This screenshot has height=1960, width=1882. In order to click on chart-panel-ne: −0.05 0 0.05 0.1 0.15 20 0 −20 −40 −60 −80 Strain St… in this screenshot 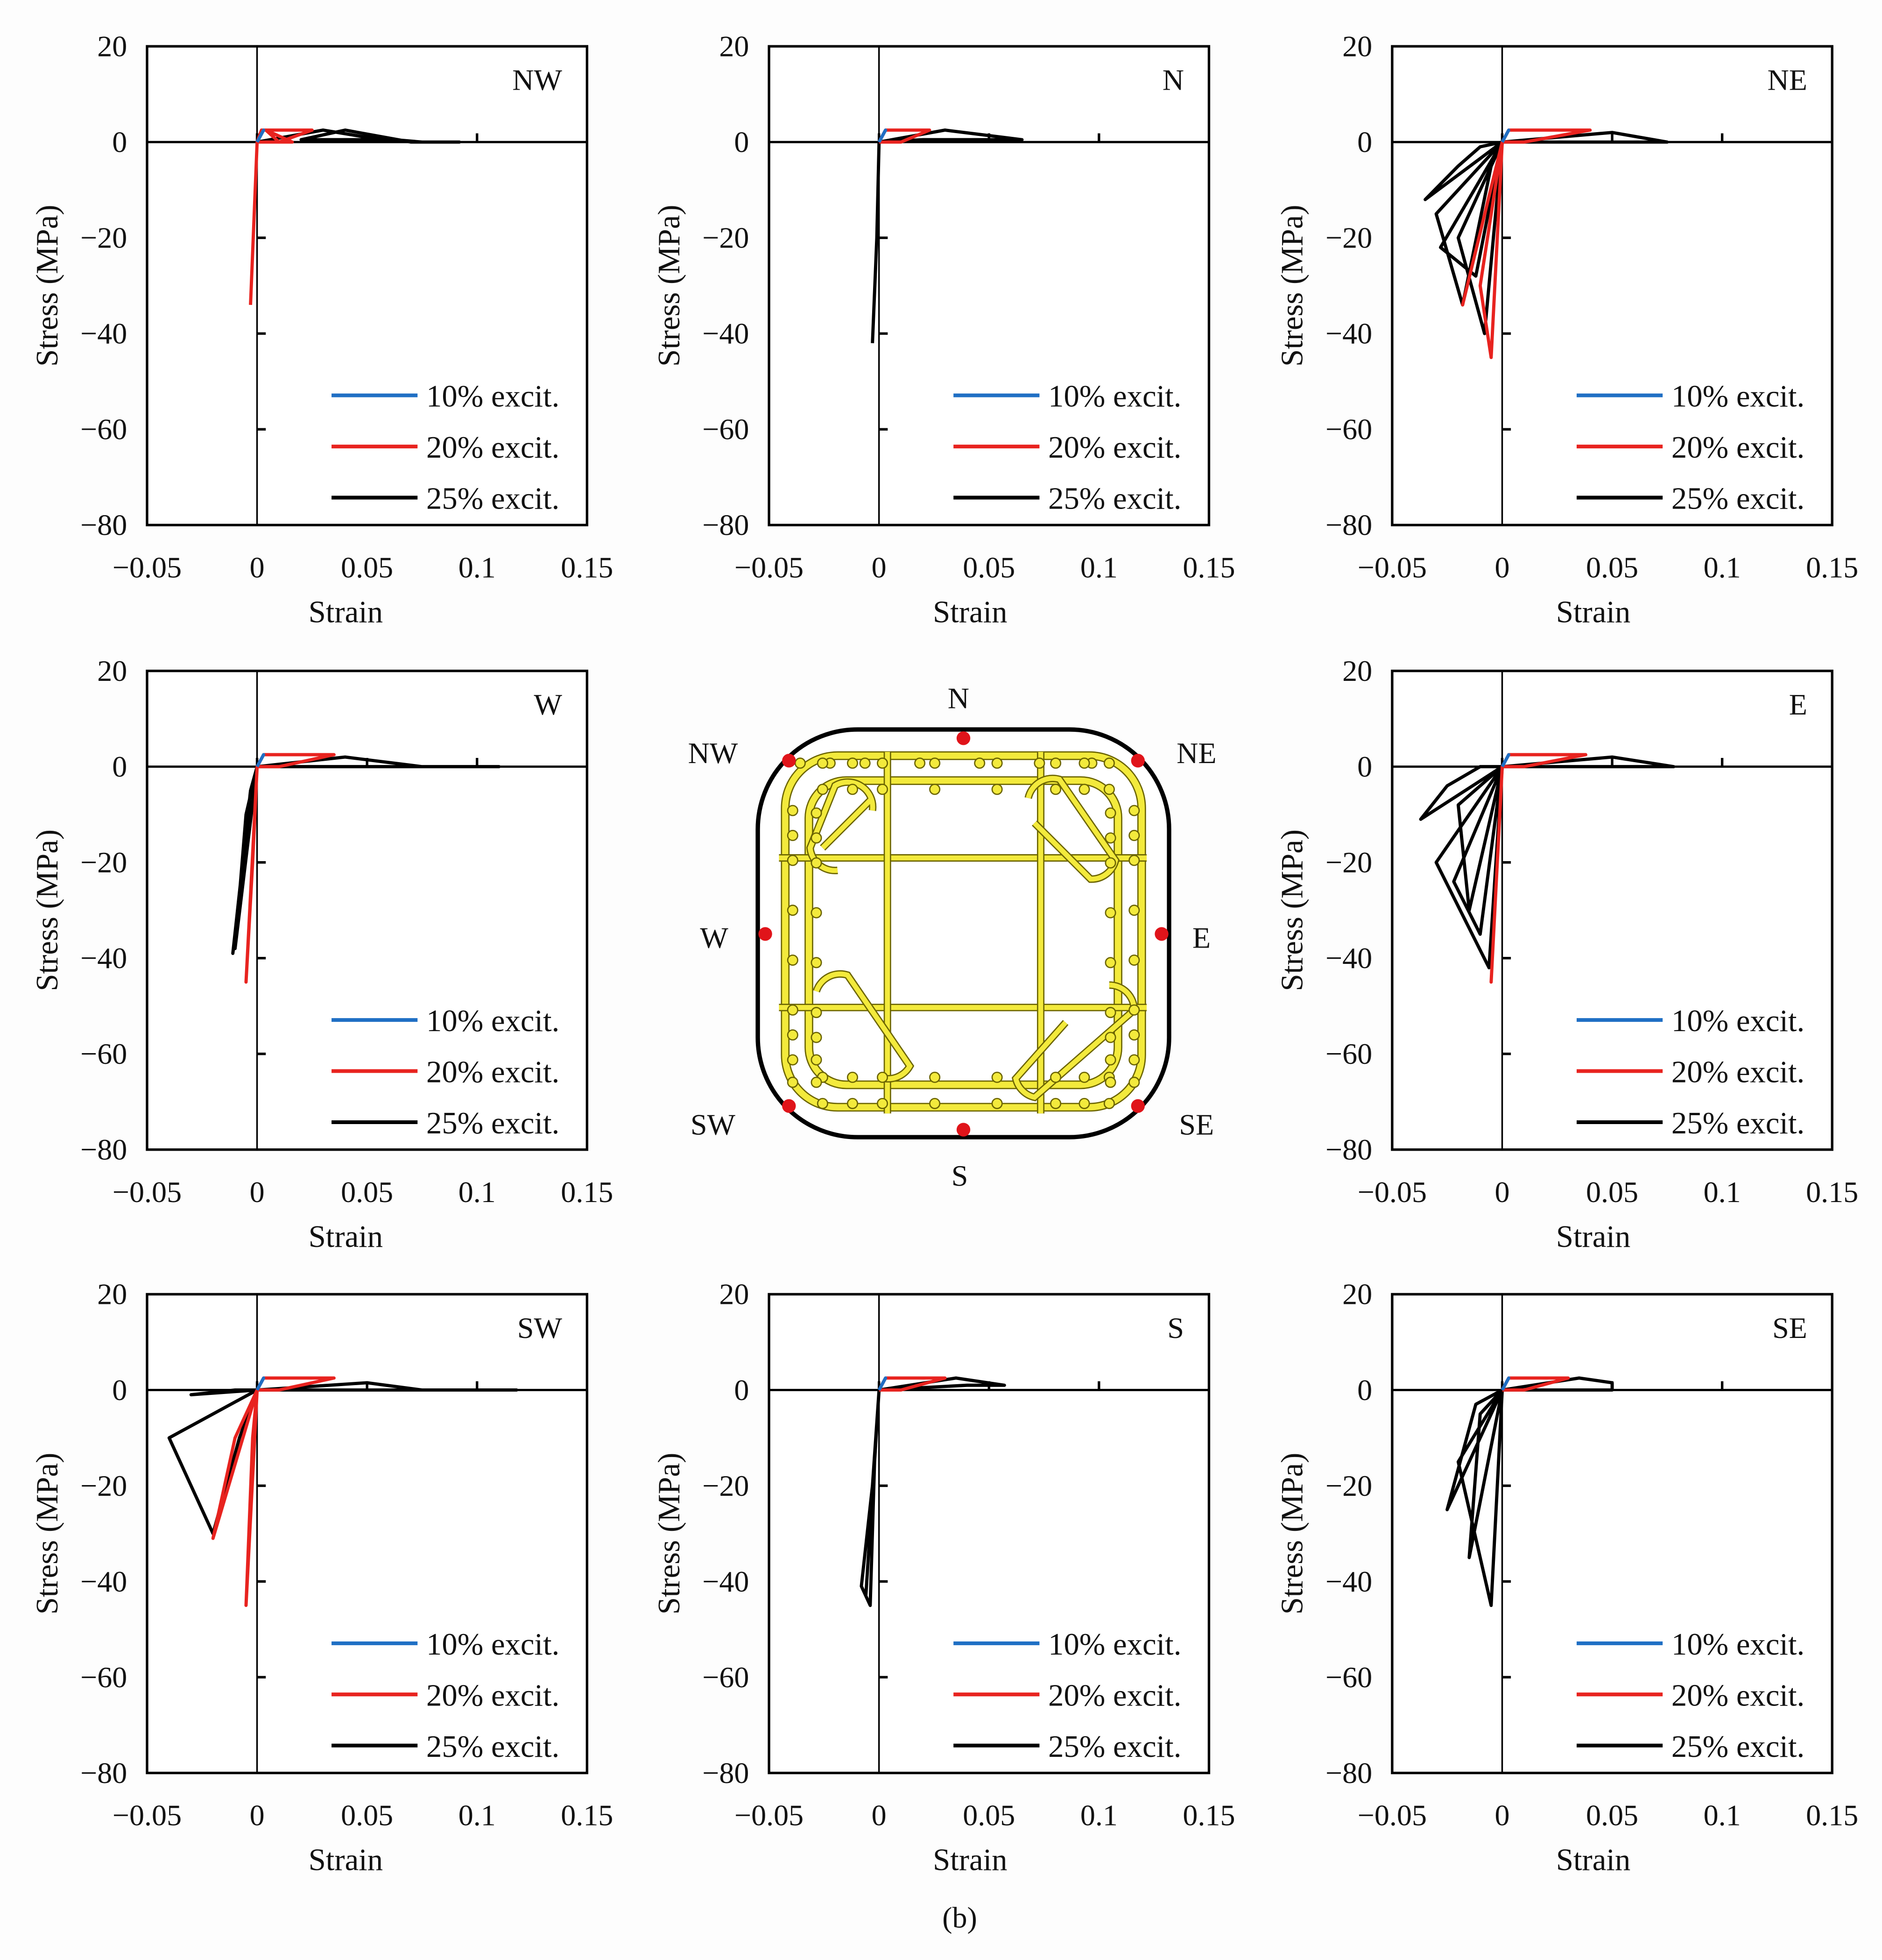, I will do `click(1567, 330)`.